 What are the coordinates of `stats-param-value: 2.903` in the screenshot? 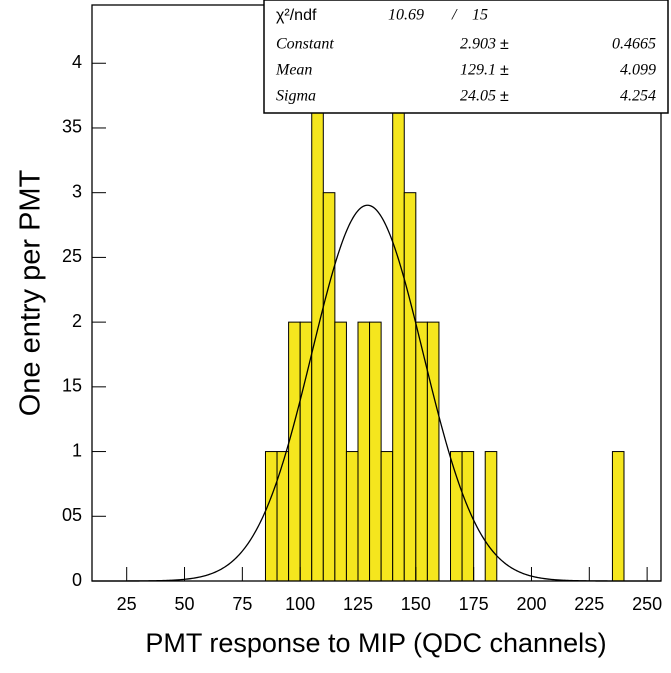 It's located at (478, 44).